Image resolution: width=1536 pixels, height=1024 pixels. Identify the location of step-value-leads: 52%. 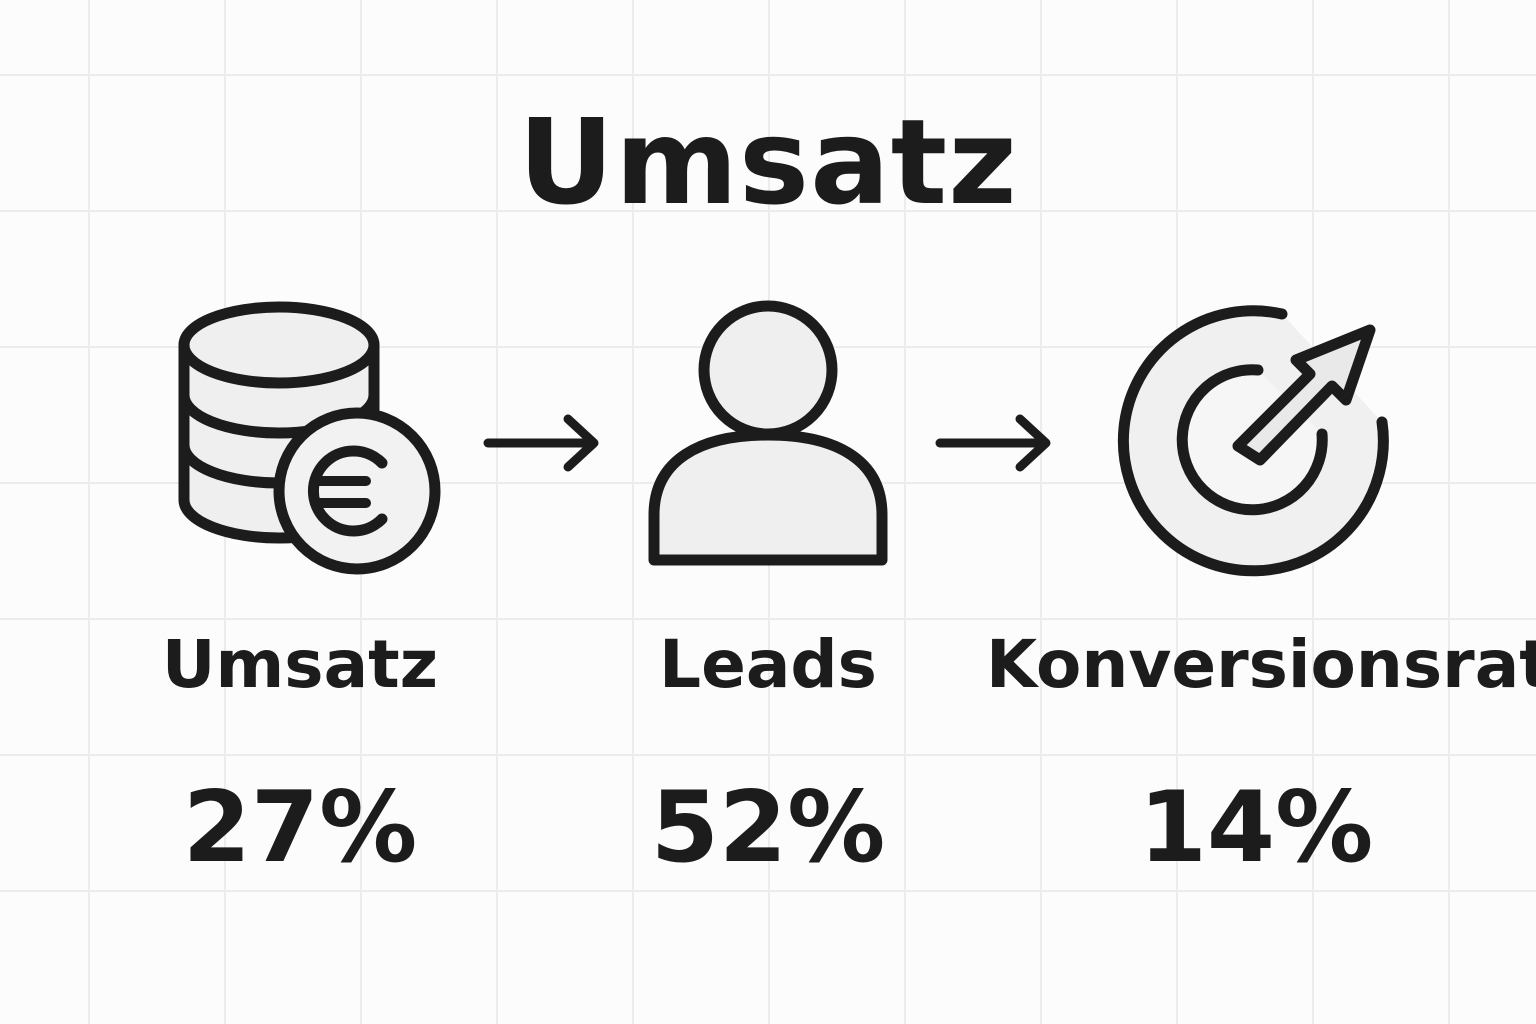
(768, 828).